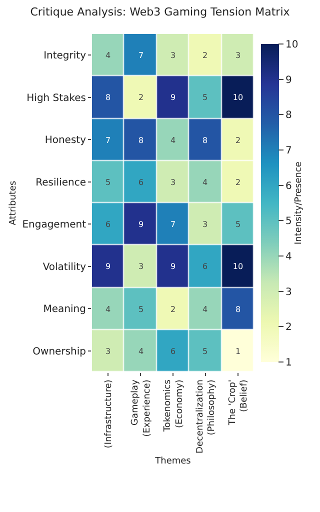  What do you see at coordinates (59, 352) in the screenshot?
I see `y-tick-label: Ownership` at bounding box center [59, 352].